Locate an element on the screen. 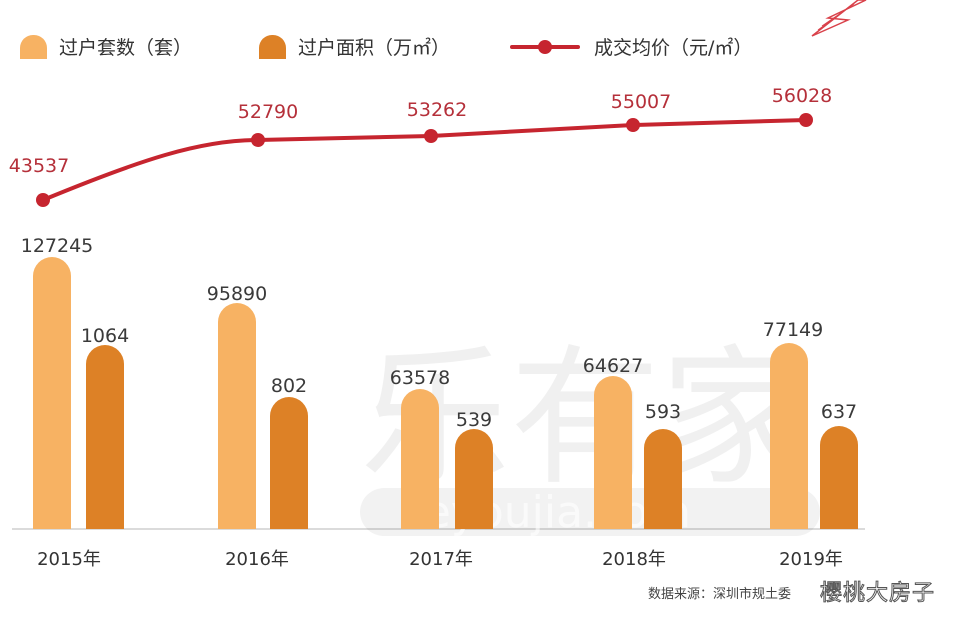 This screenshot has height=621, width=969. legend-item-area: 过户面积（万㎡） is located at coordinates (354, 46).